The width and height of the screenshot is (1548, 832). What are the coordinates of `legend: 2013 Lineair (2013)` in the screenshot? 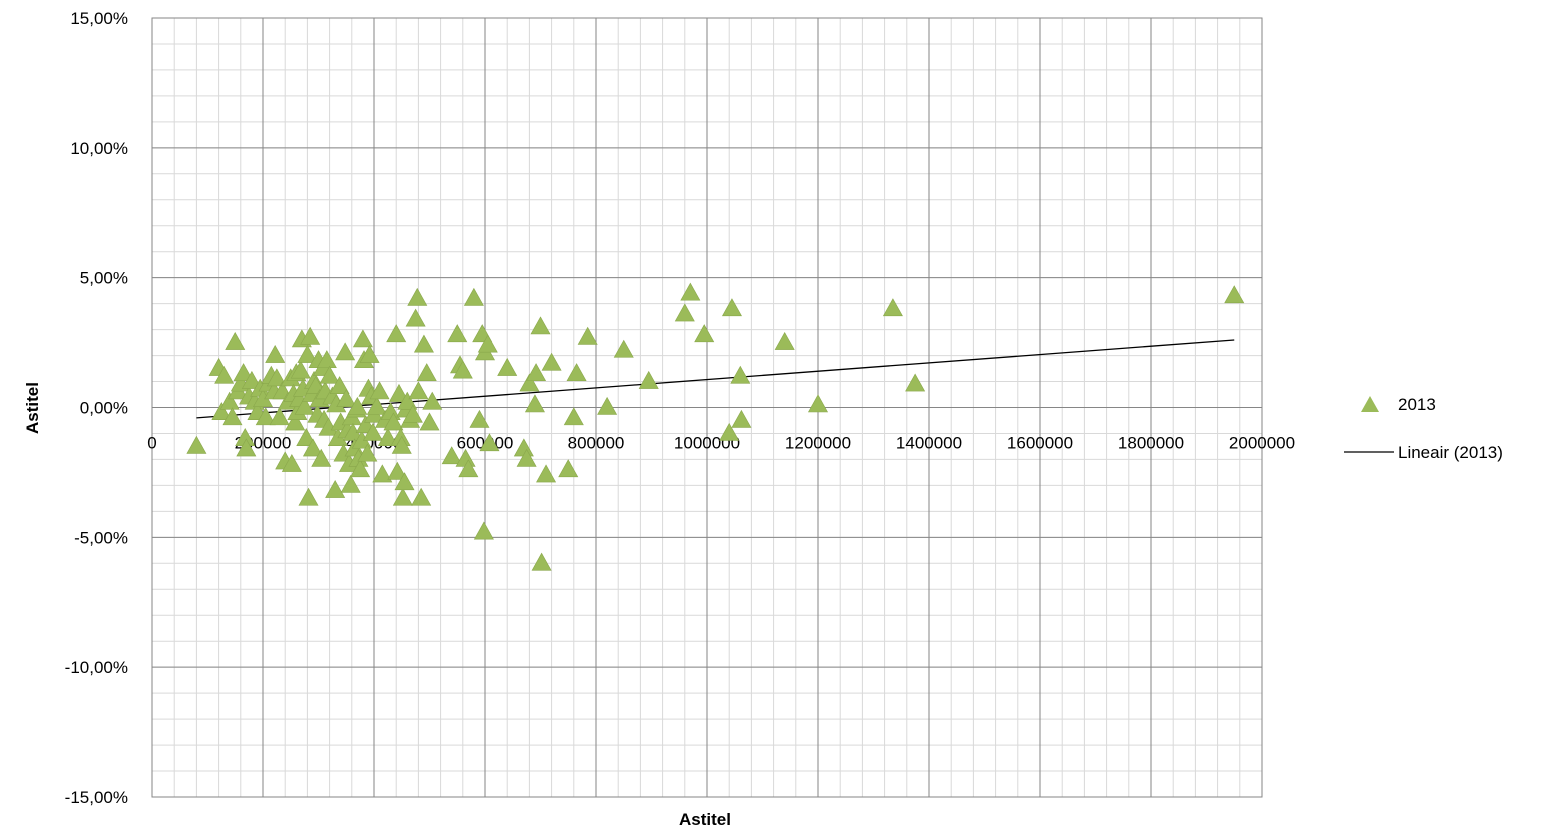 It's located at (1423, 428).